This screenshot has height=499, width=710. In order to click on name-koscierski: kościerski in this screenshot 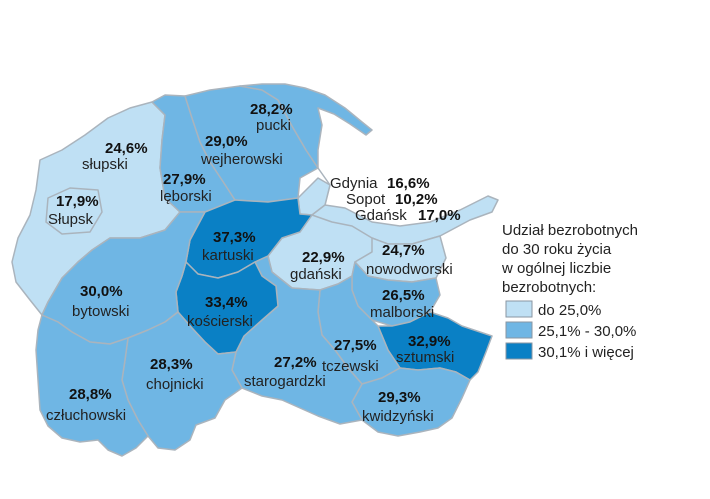, I will do `click(220, 321)`.